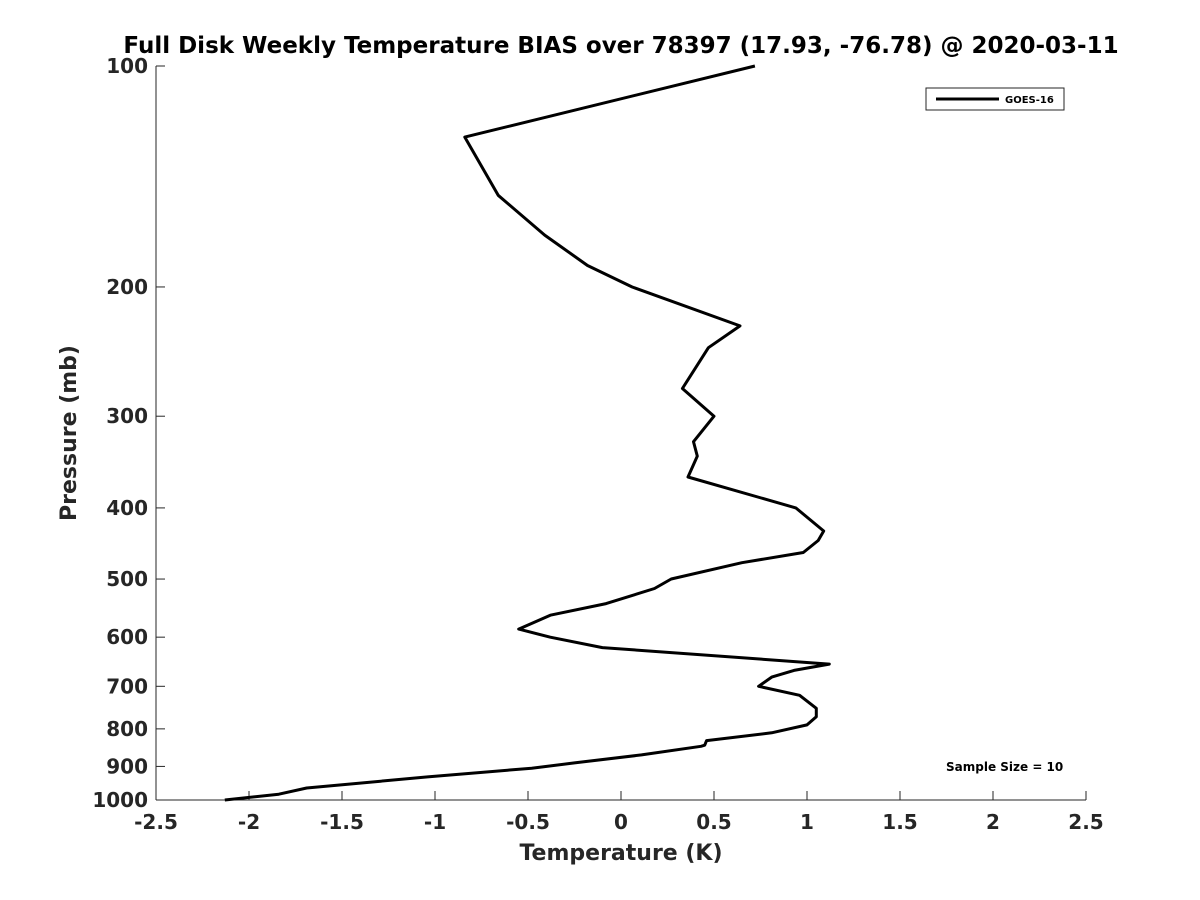 The width and height of the screenshot is (1200, 900). Describe the element at coordinates (69, 433) in the screenshot. I see `y-axis-label: Pressure (mb)` at that location.